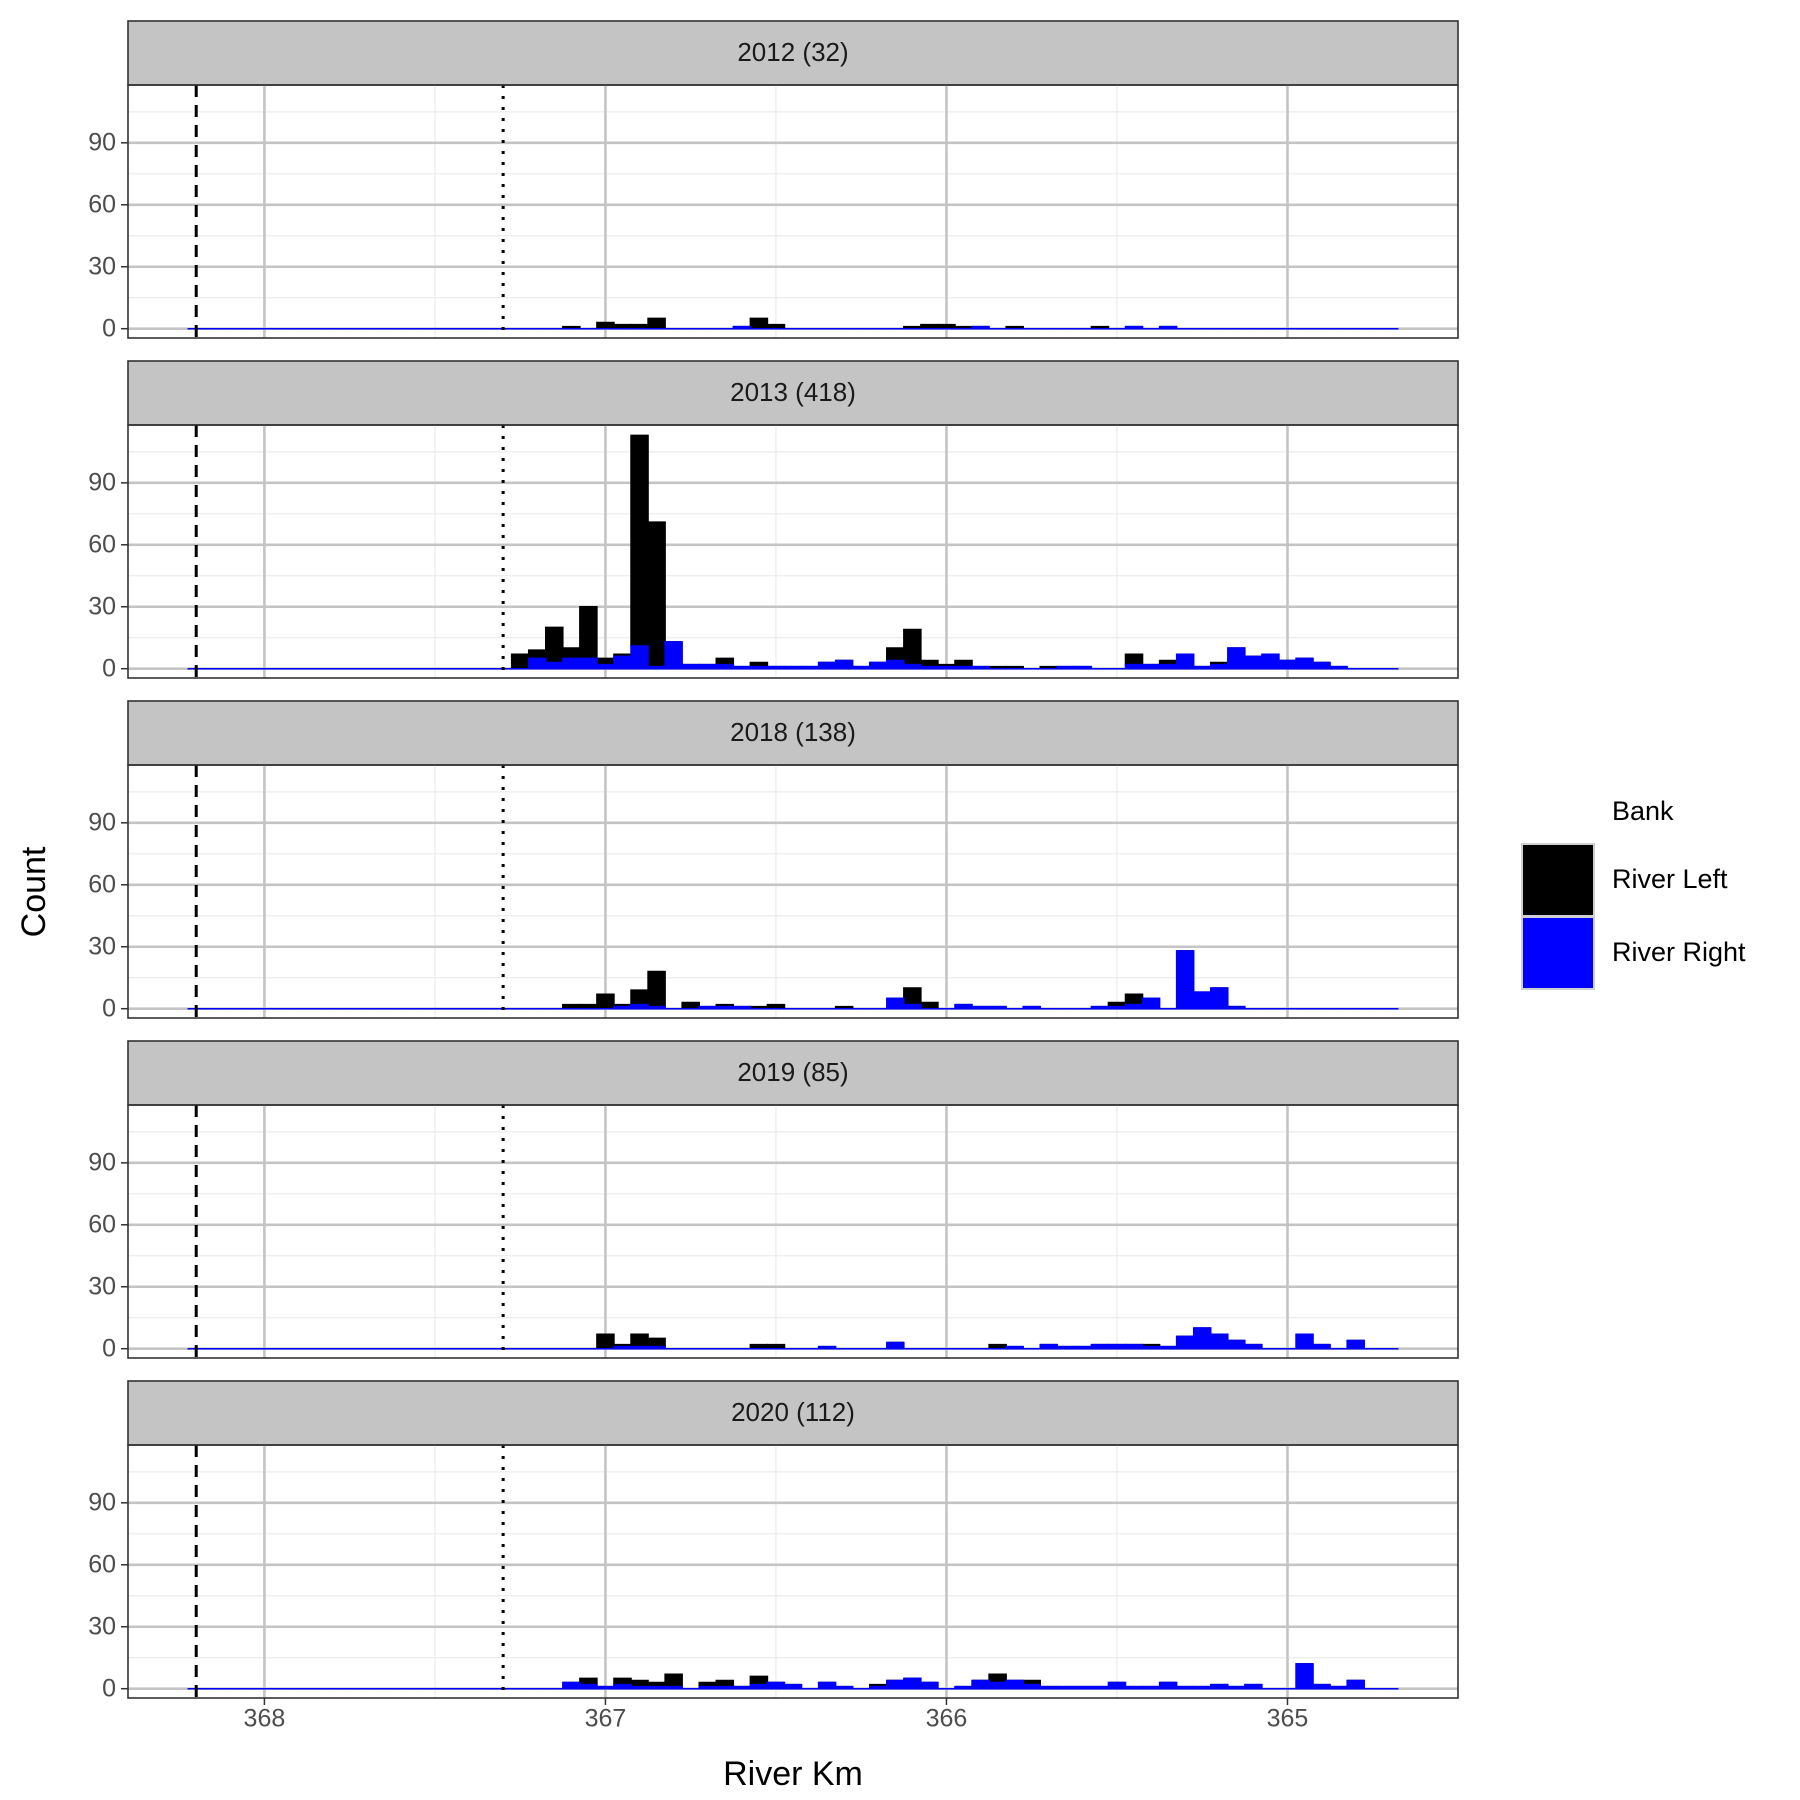 The width and height of the screenshot is (1800, 1800). What do you see at coordinates (1558, 953) in the screenshot?
I see `legend-key` at bounding box center [1558, 953].